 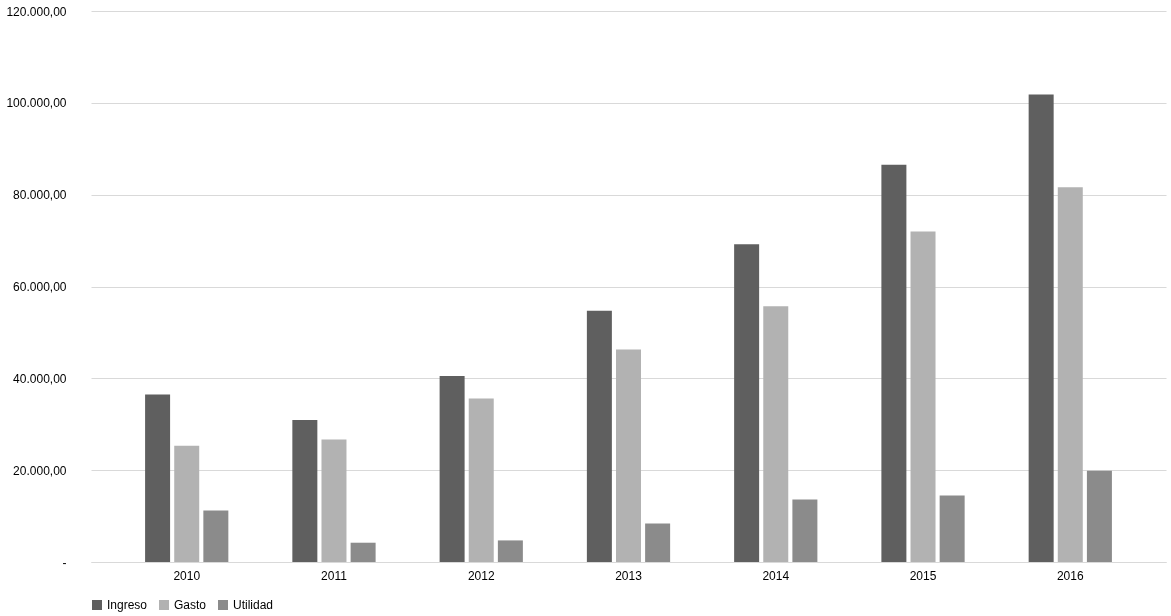 What do you see at coordinates (64, 562) in the screenshot?
I see `y-tick-label: -` at bounding box center [64, 562].